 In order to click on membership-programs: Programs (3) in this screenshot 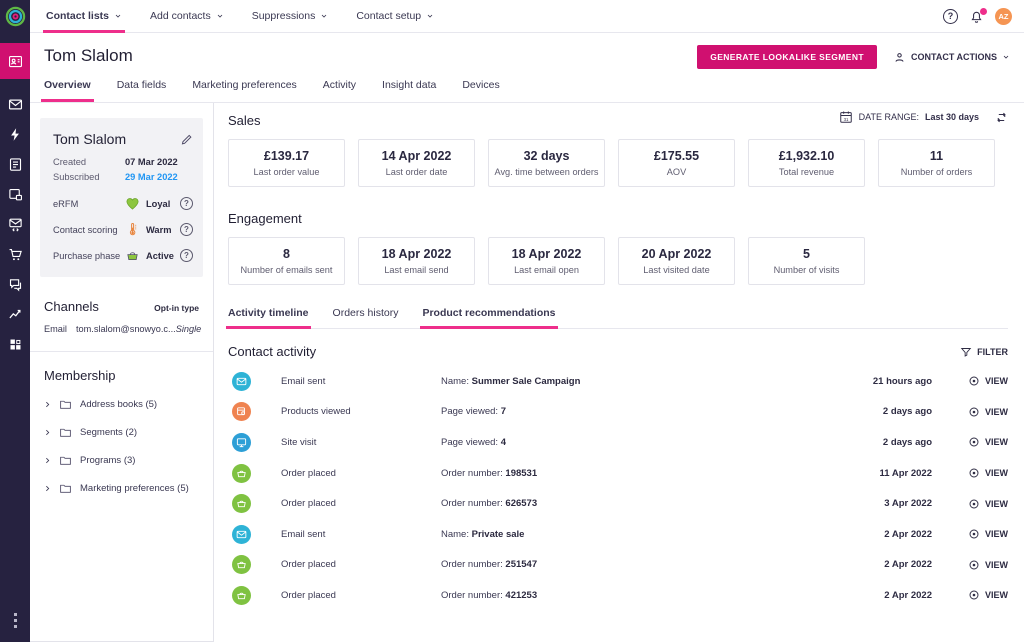, I will do `click(121, 460)`.